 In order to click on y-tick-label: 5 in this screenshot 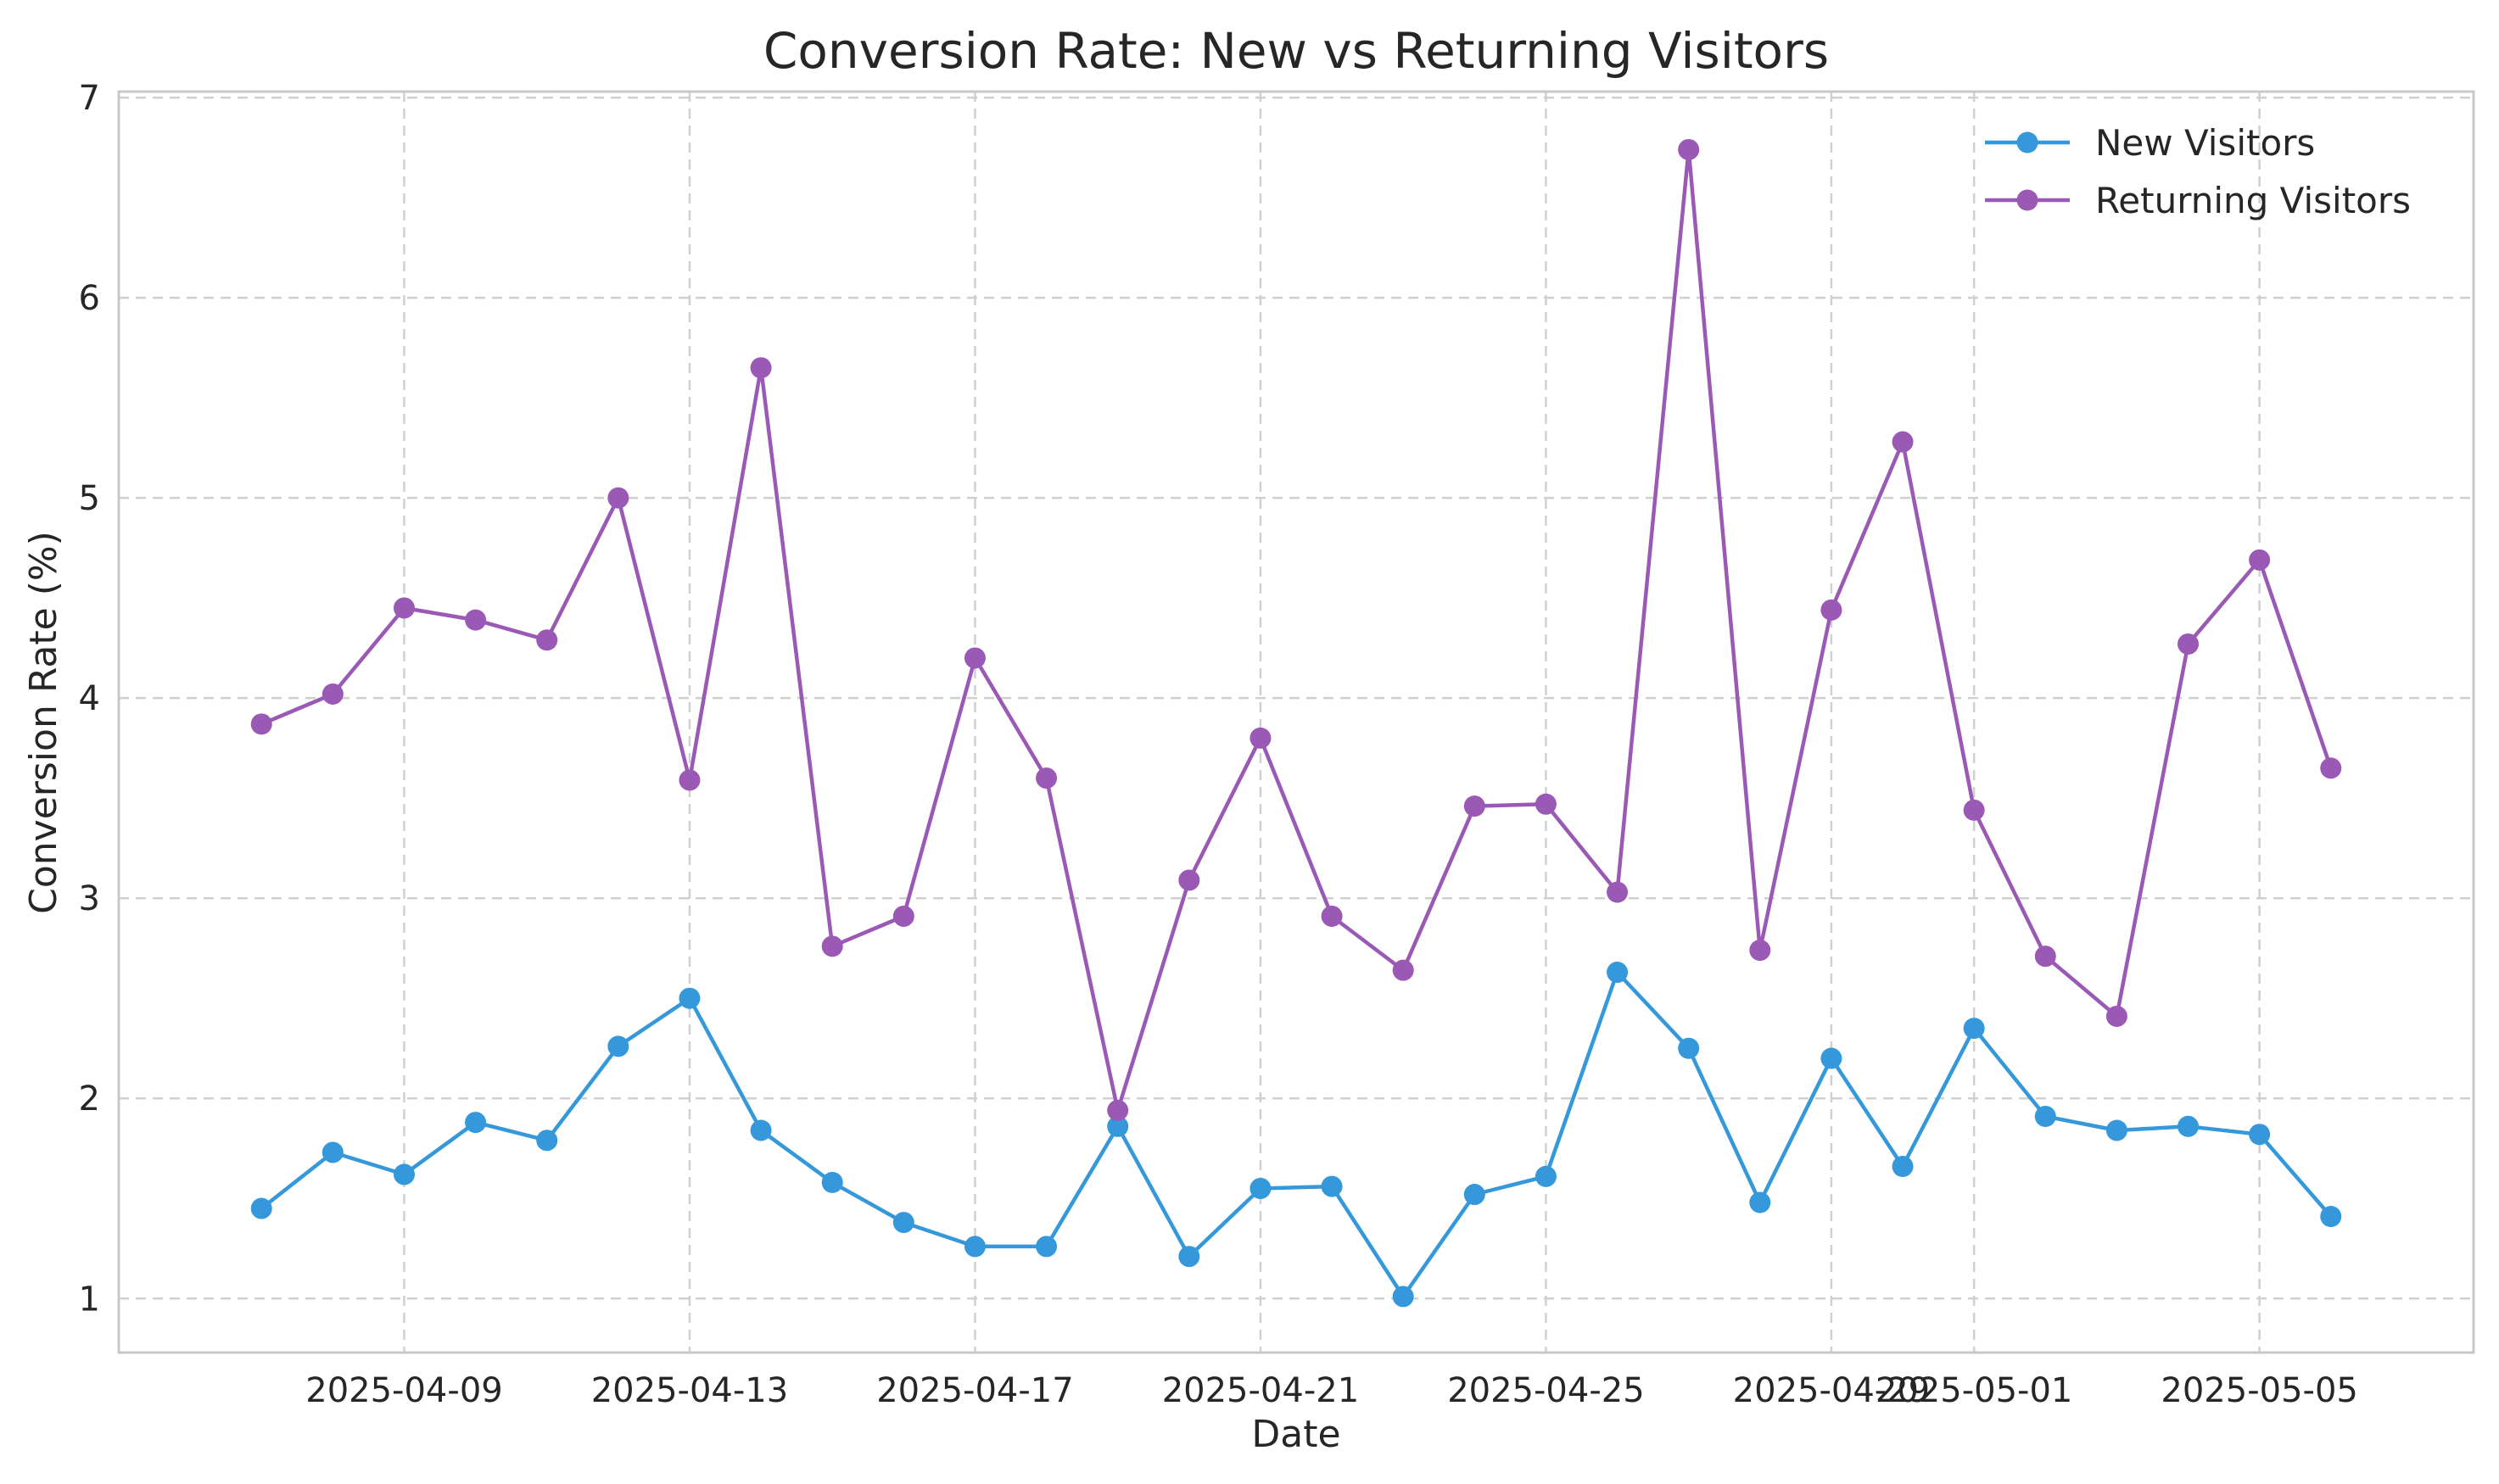, I will do `click(89, 499)`.